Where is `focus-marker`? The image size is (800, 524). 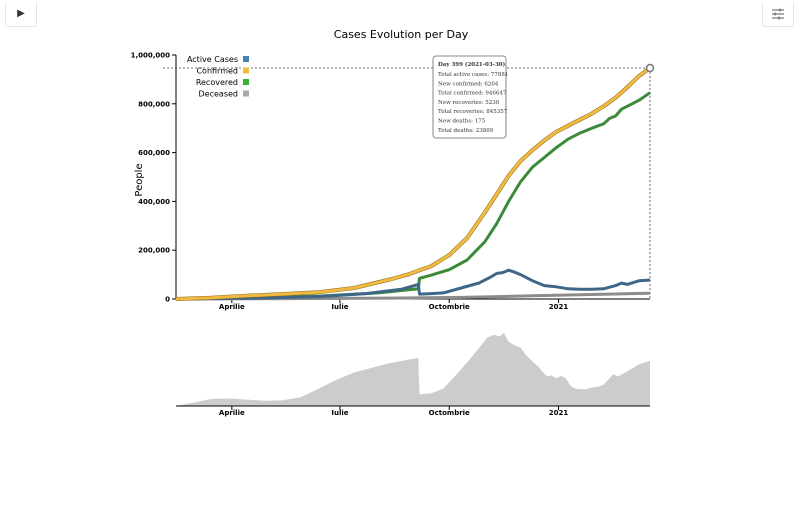 focus-marker is located at coordinates (650, 68).